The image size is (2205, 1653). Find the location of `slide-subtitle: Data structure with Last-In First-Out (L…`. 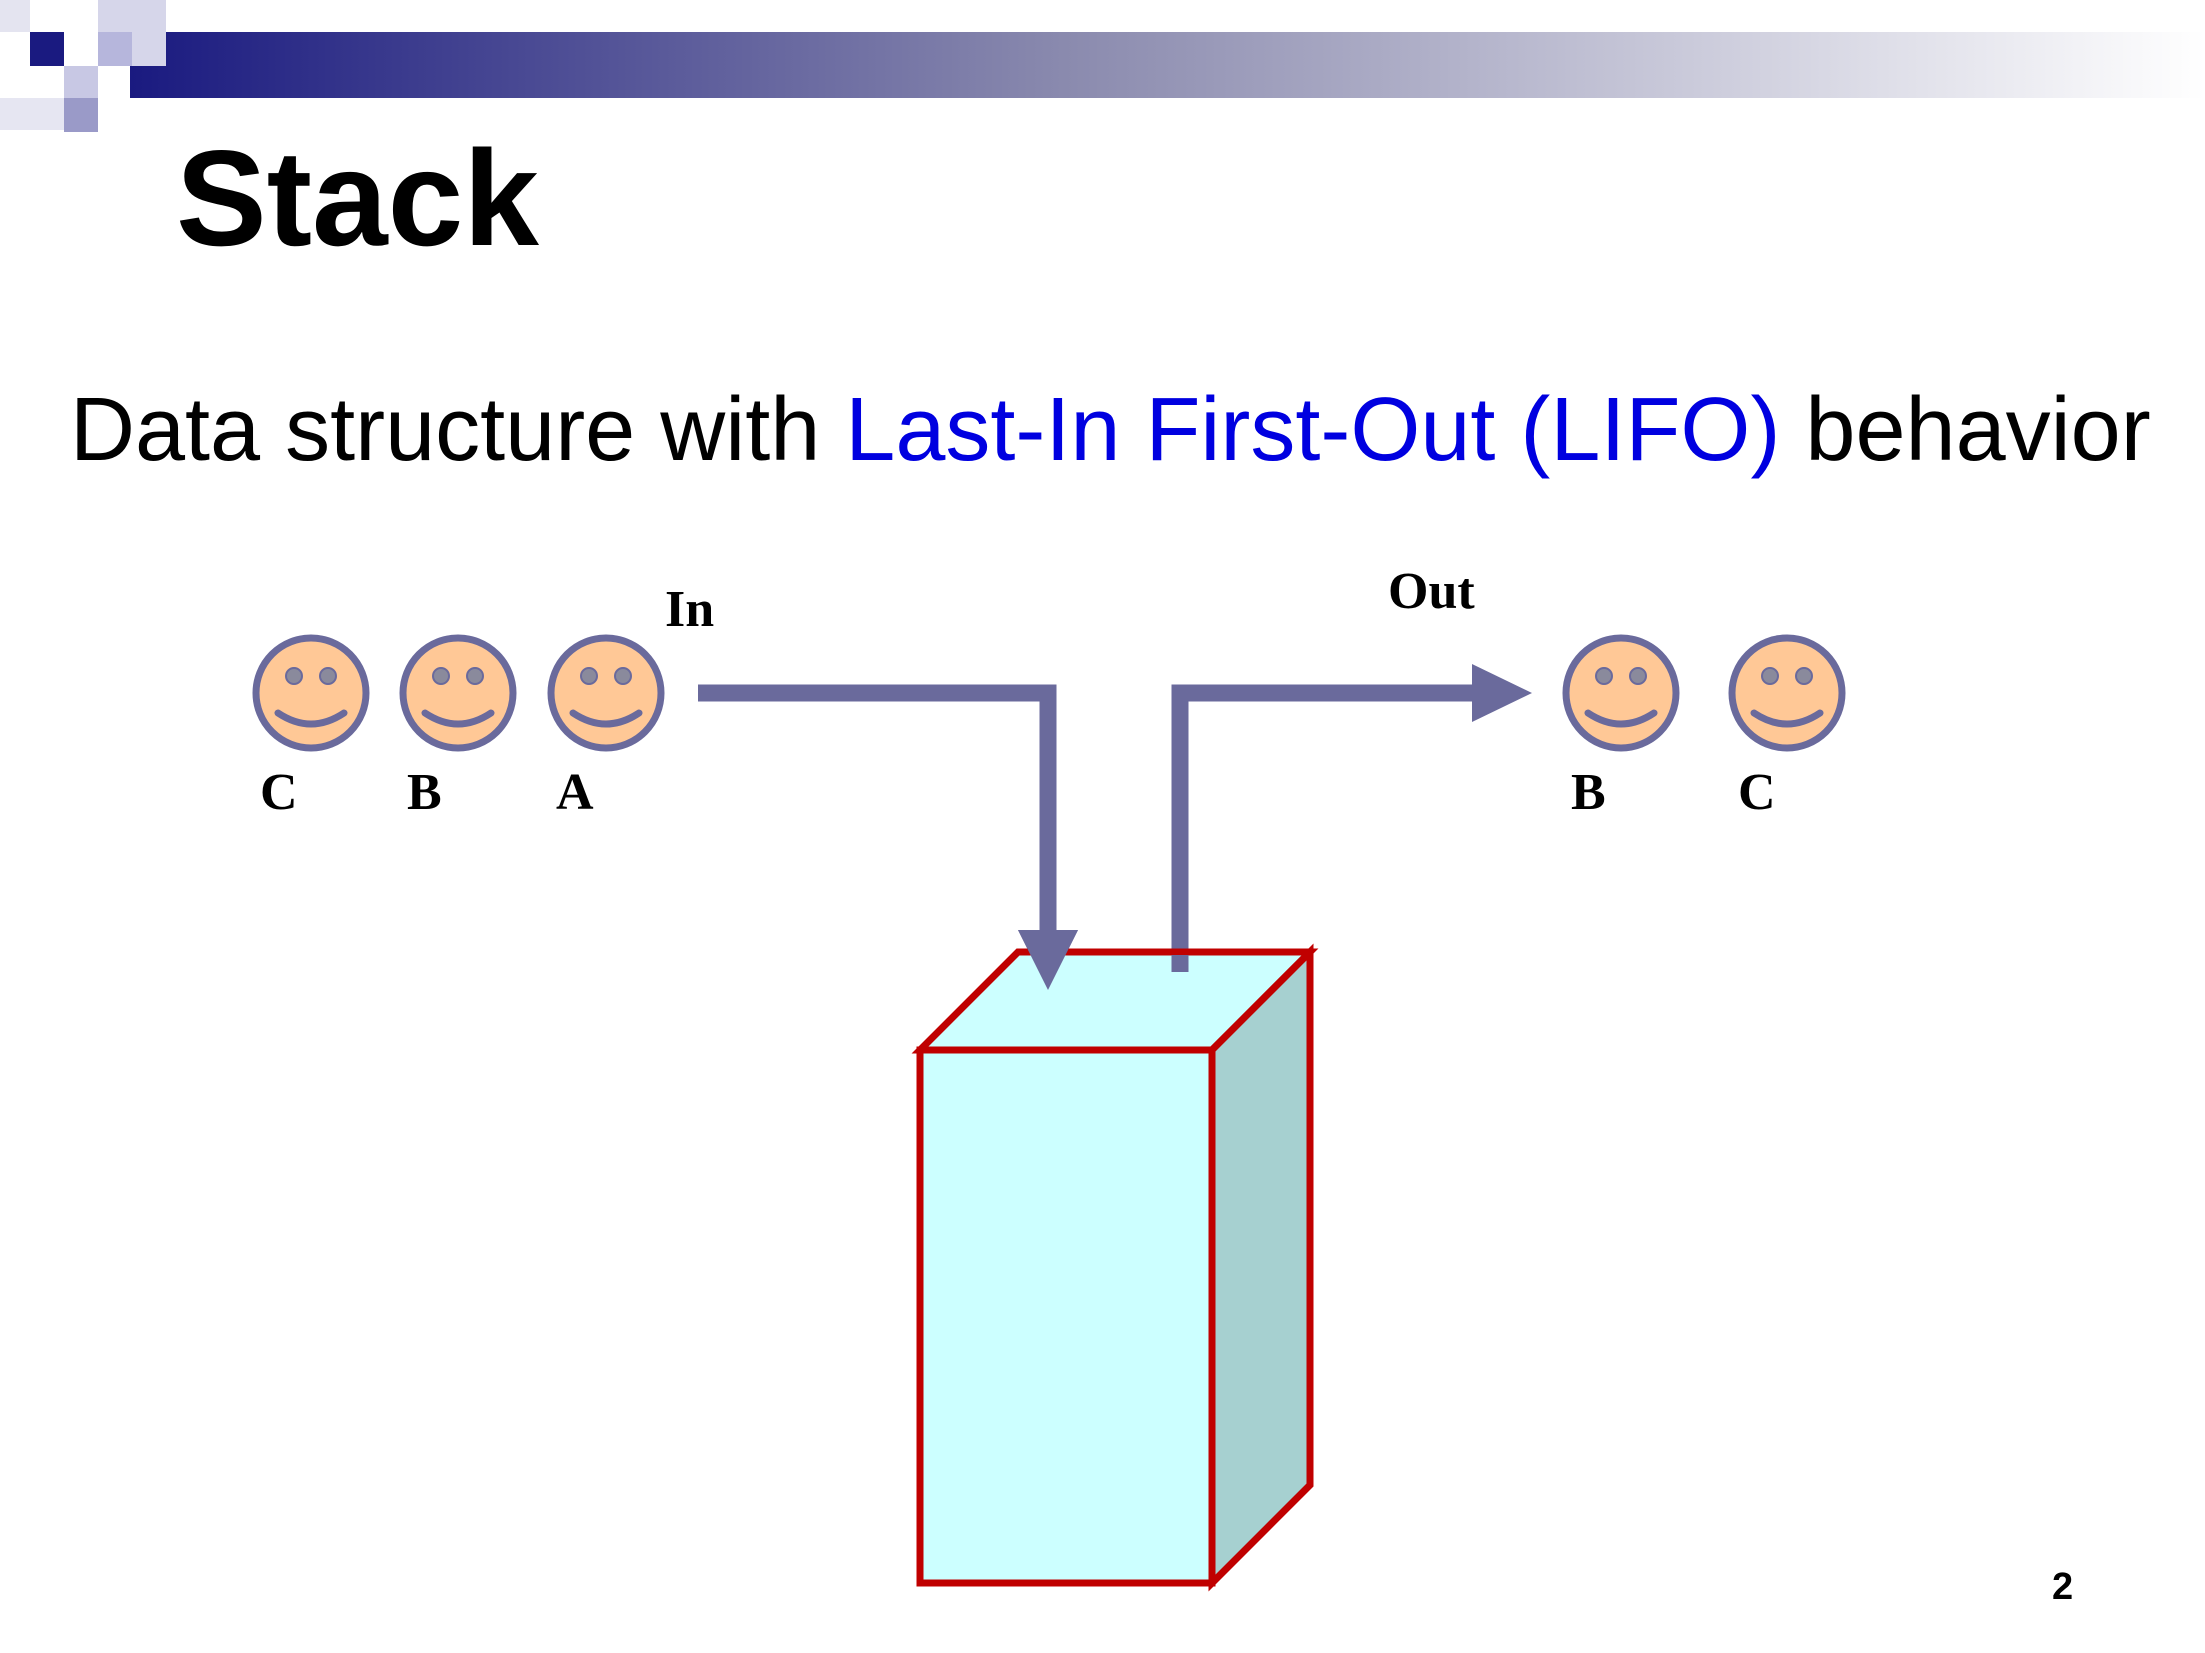

slide-subtitle: Data structure with Last-In First-Out (L… is located at coordinates (1110, 430).